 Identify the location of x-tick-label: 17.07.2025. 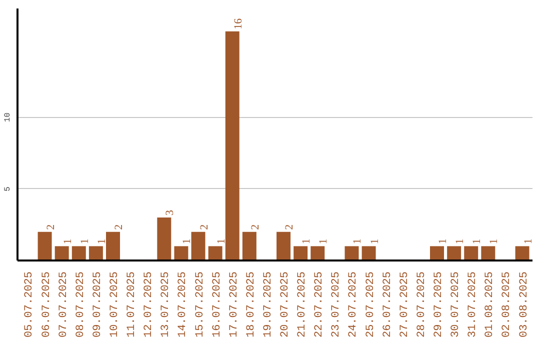
(234, 304).